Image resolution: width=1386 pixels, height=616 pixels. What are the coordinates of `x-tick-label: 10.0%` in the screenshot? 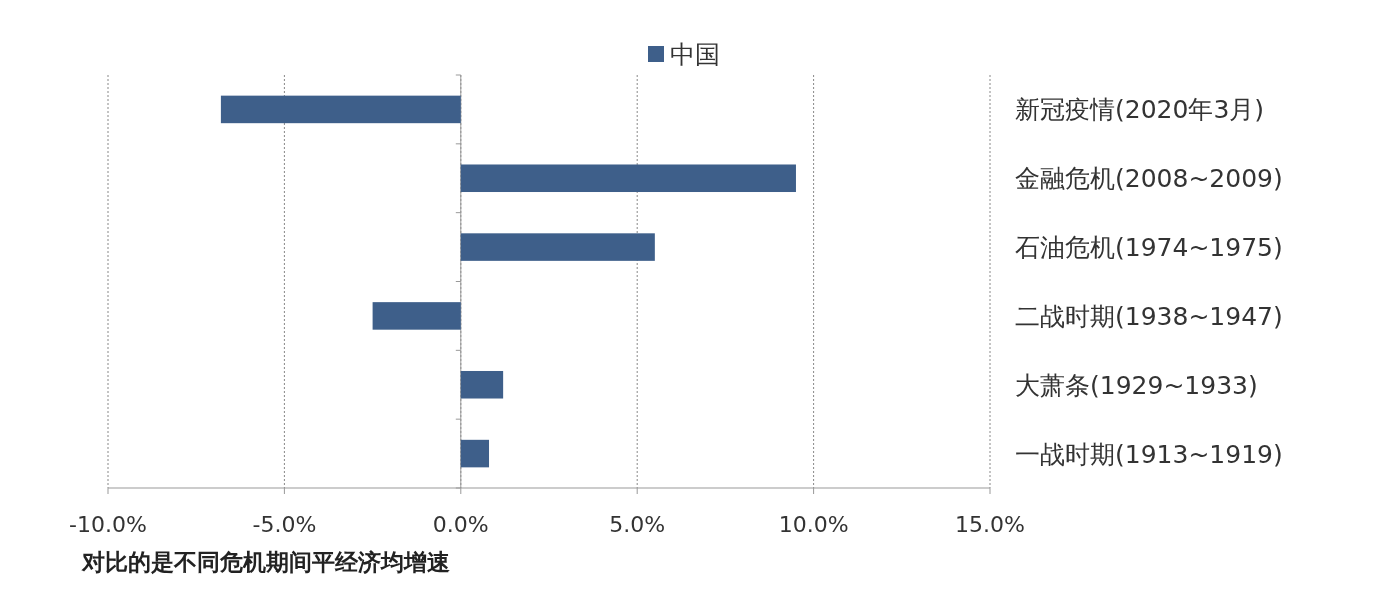 It's located at (813, 524).